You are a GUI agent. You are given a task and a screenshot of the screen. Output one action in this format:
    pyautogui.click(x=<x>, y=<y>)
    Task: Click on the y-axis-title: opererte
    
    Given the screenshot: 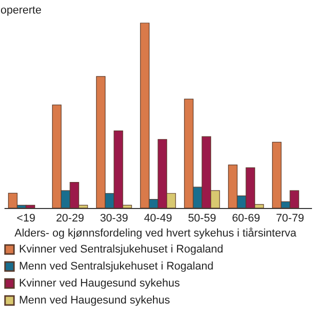 What is the action you would take?
    pyautogui.click(x=21, y=10)
    